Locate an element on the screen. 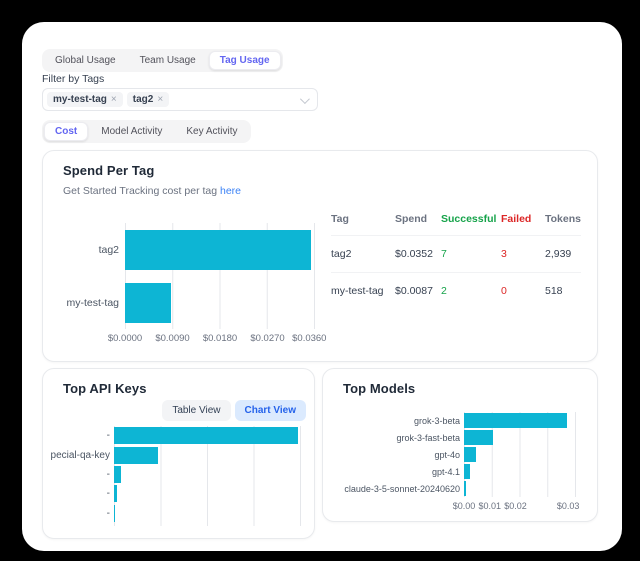  tag-filter-select: my-test-tag × tag2 × is located at coordinates (180, 99).